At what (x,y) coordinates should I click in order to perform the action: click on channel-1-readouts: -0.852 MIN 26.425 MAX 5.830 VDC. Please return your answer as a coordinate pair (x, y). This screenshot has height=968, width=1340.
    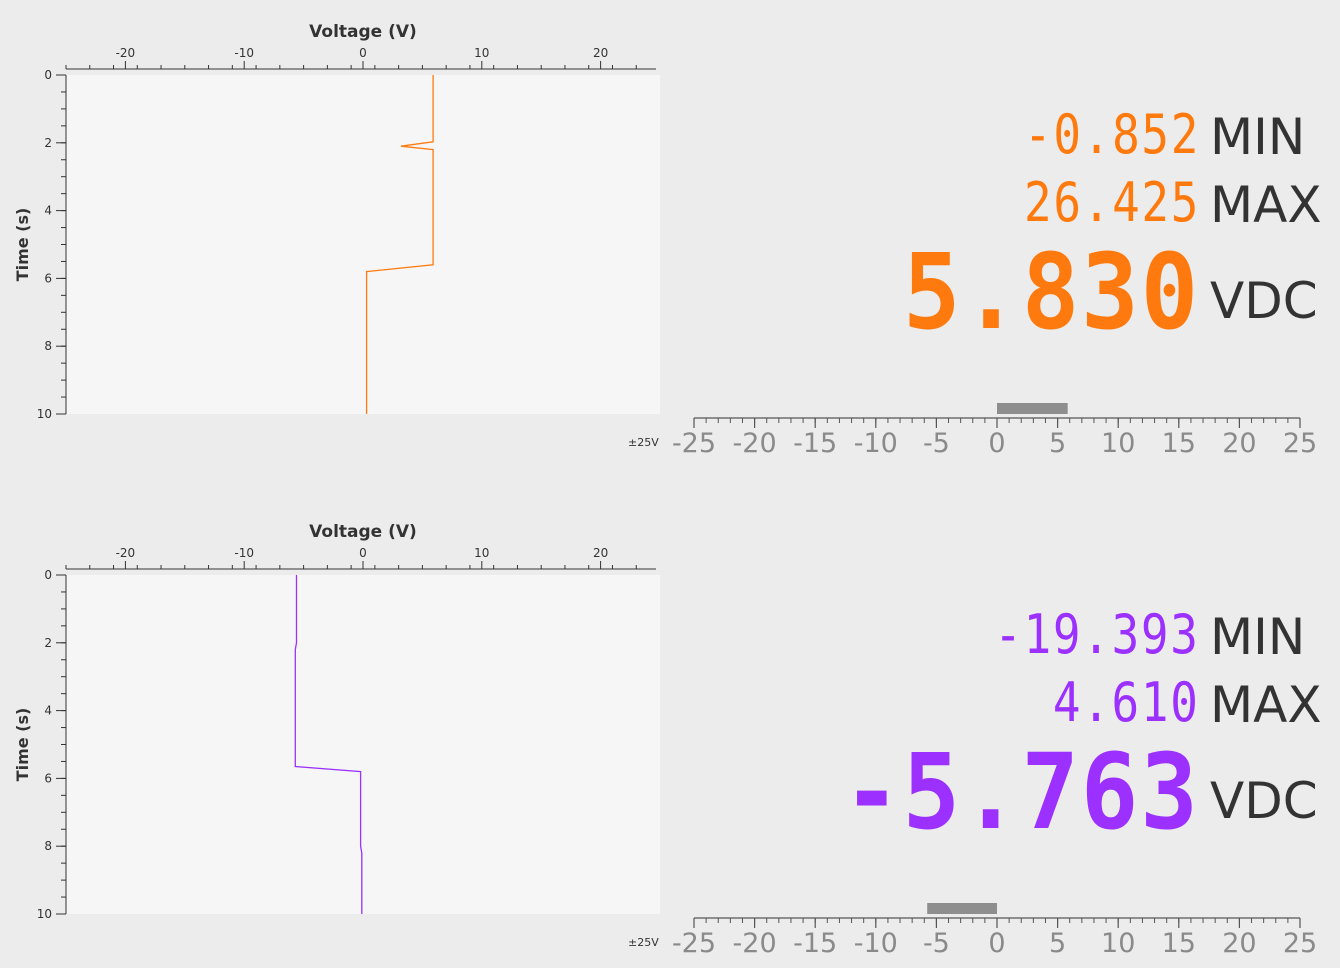
    Looking at the image, I should click on (1099, 224).